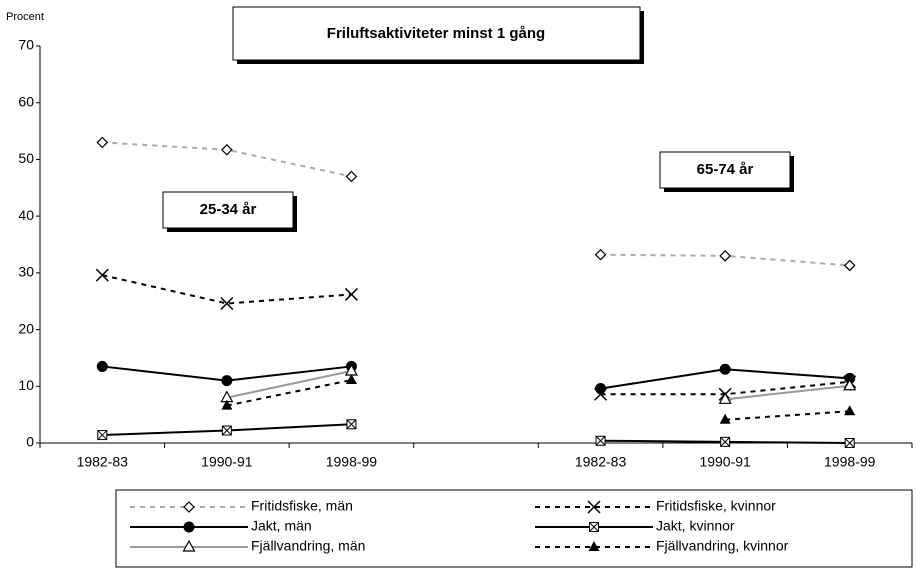 This screenshot has width=917, height=568. Describe the element at coordinates (26, 45) in the screenshot. I see `y-tick-label: 70` at that location.